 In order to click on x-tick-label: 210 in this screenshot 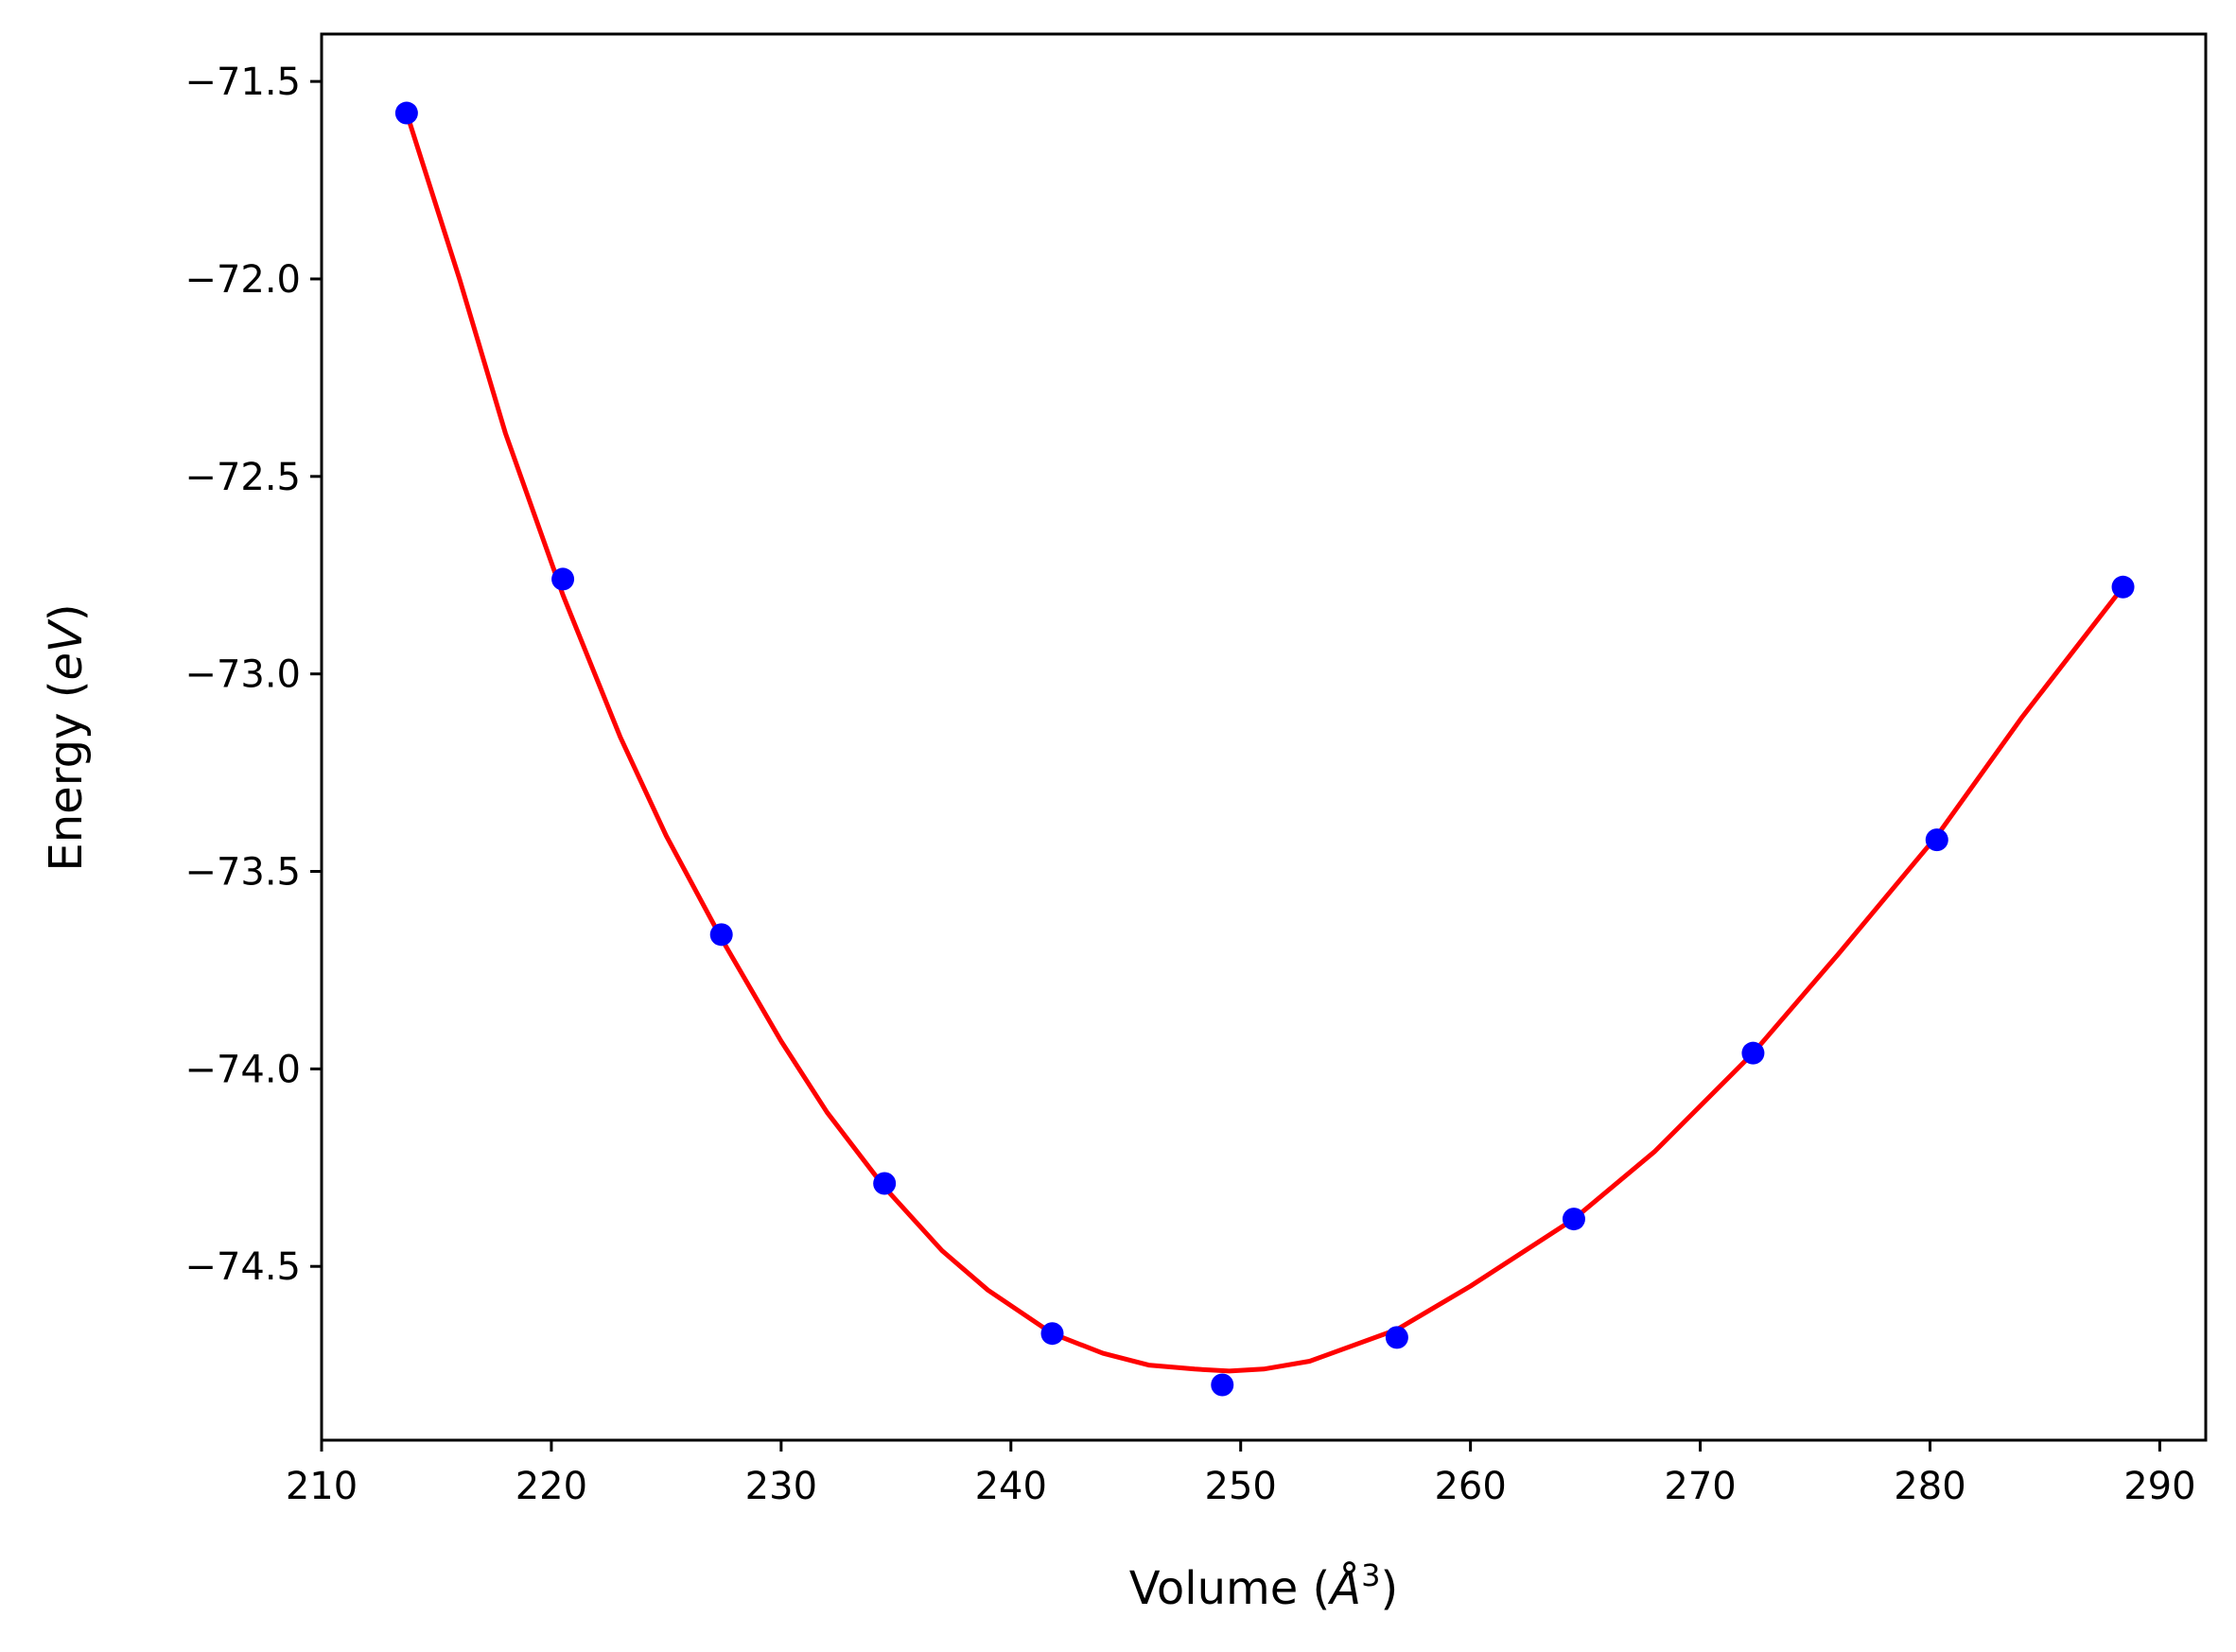, I will do `click(322, 1487)`.